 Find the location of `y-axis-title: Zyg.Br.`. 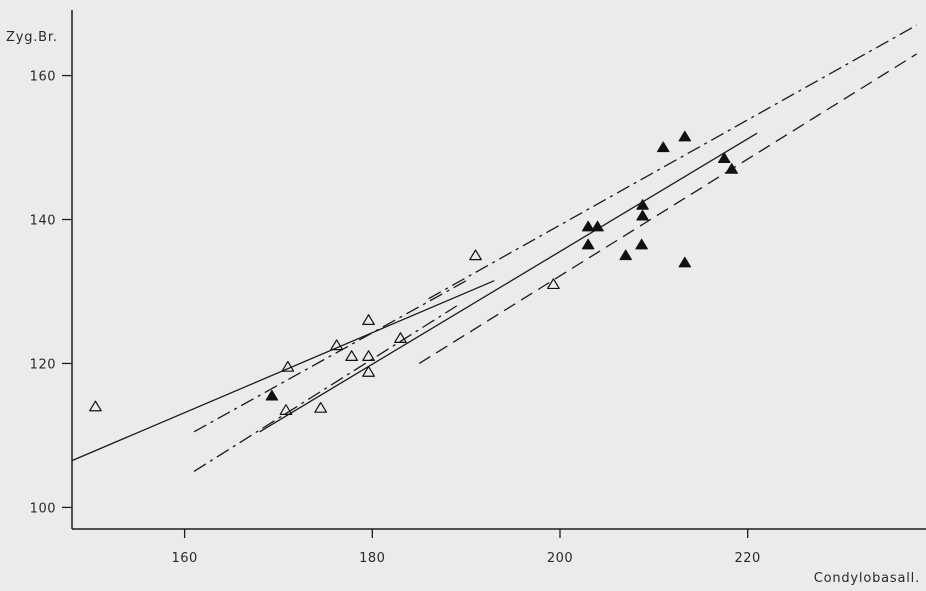

y-axis-title: Zyg.Br. is located at coordinates (32, 37).